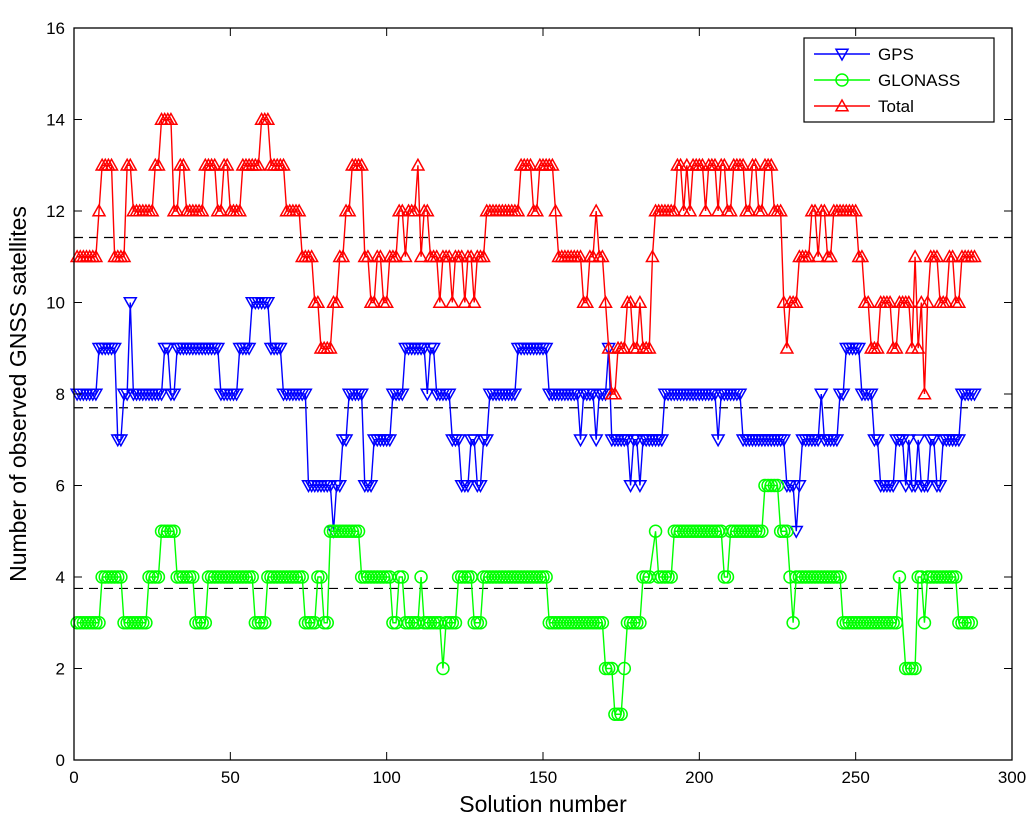  What do you see at coordinates (18, 394) in the screenshot?
I see `y-axis-label: Number of observed GNSS satellites` at bounding box center [18, 394].